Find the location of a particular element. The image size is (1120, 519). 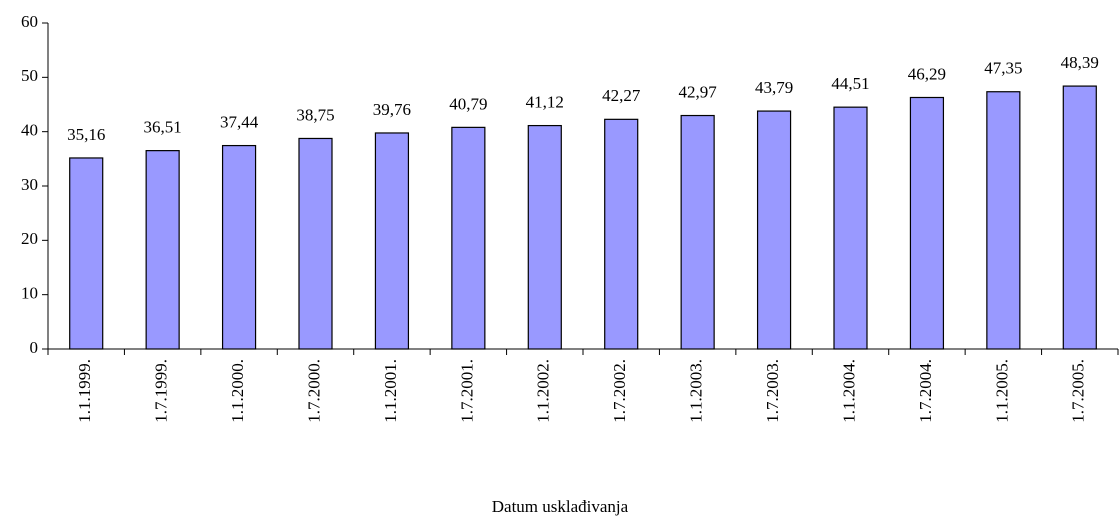

value-label: 43,79 is located at coordinates (774, 87).